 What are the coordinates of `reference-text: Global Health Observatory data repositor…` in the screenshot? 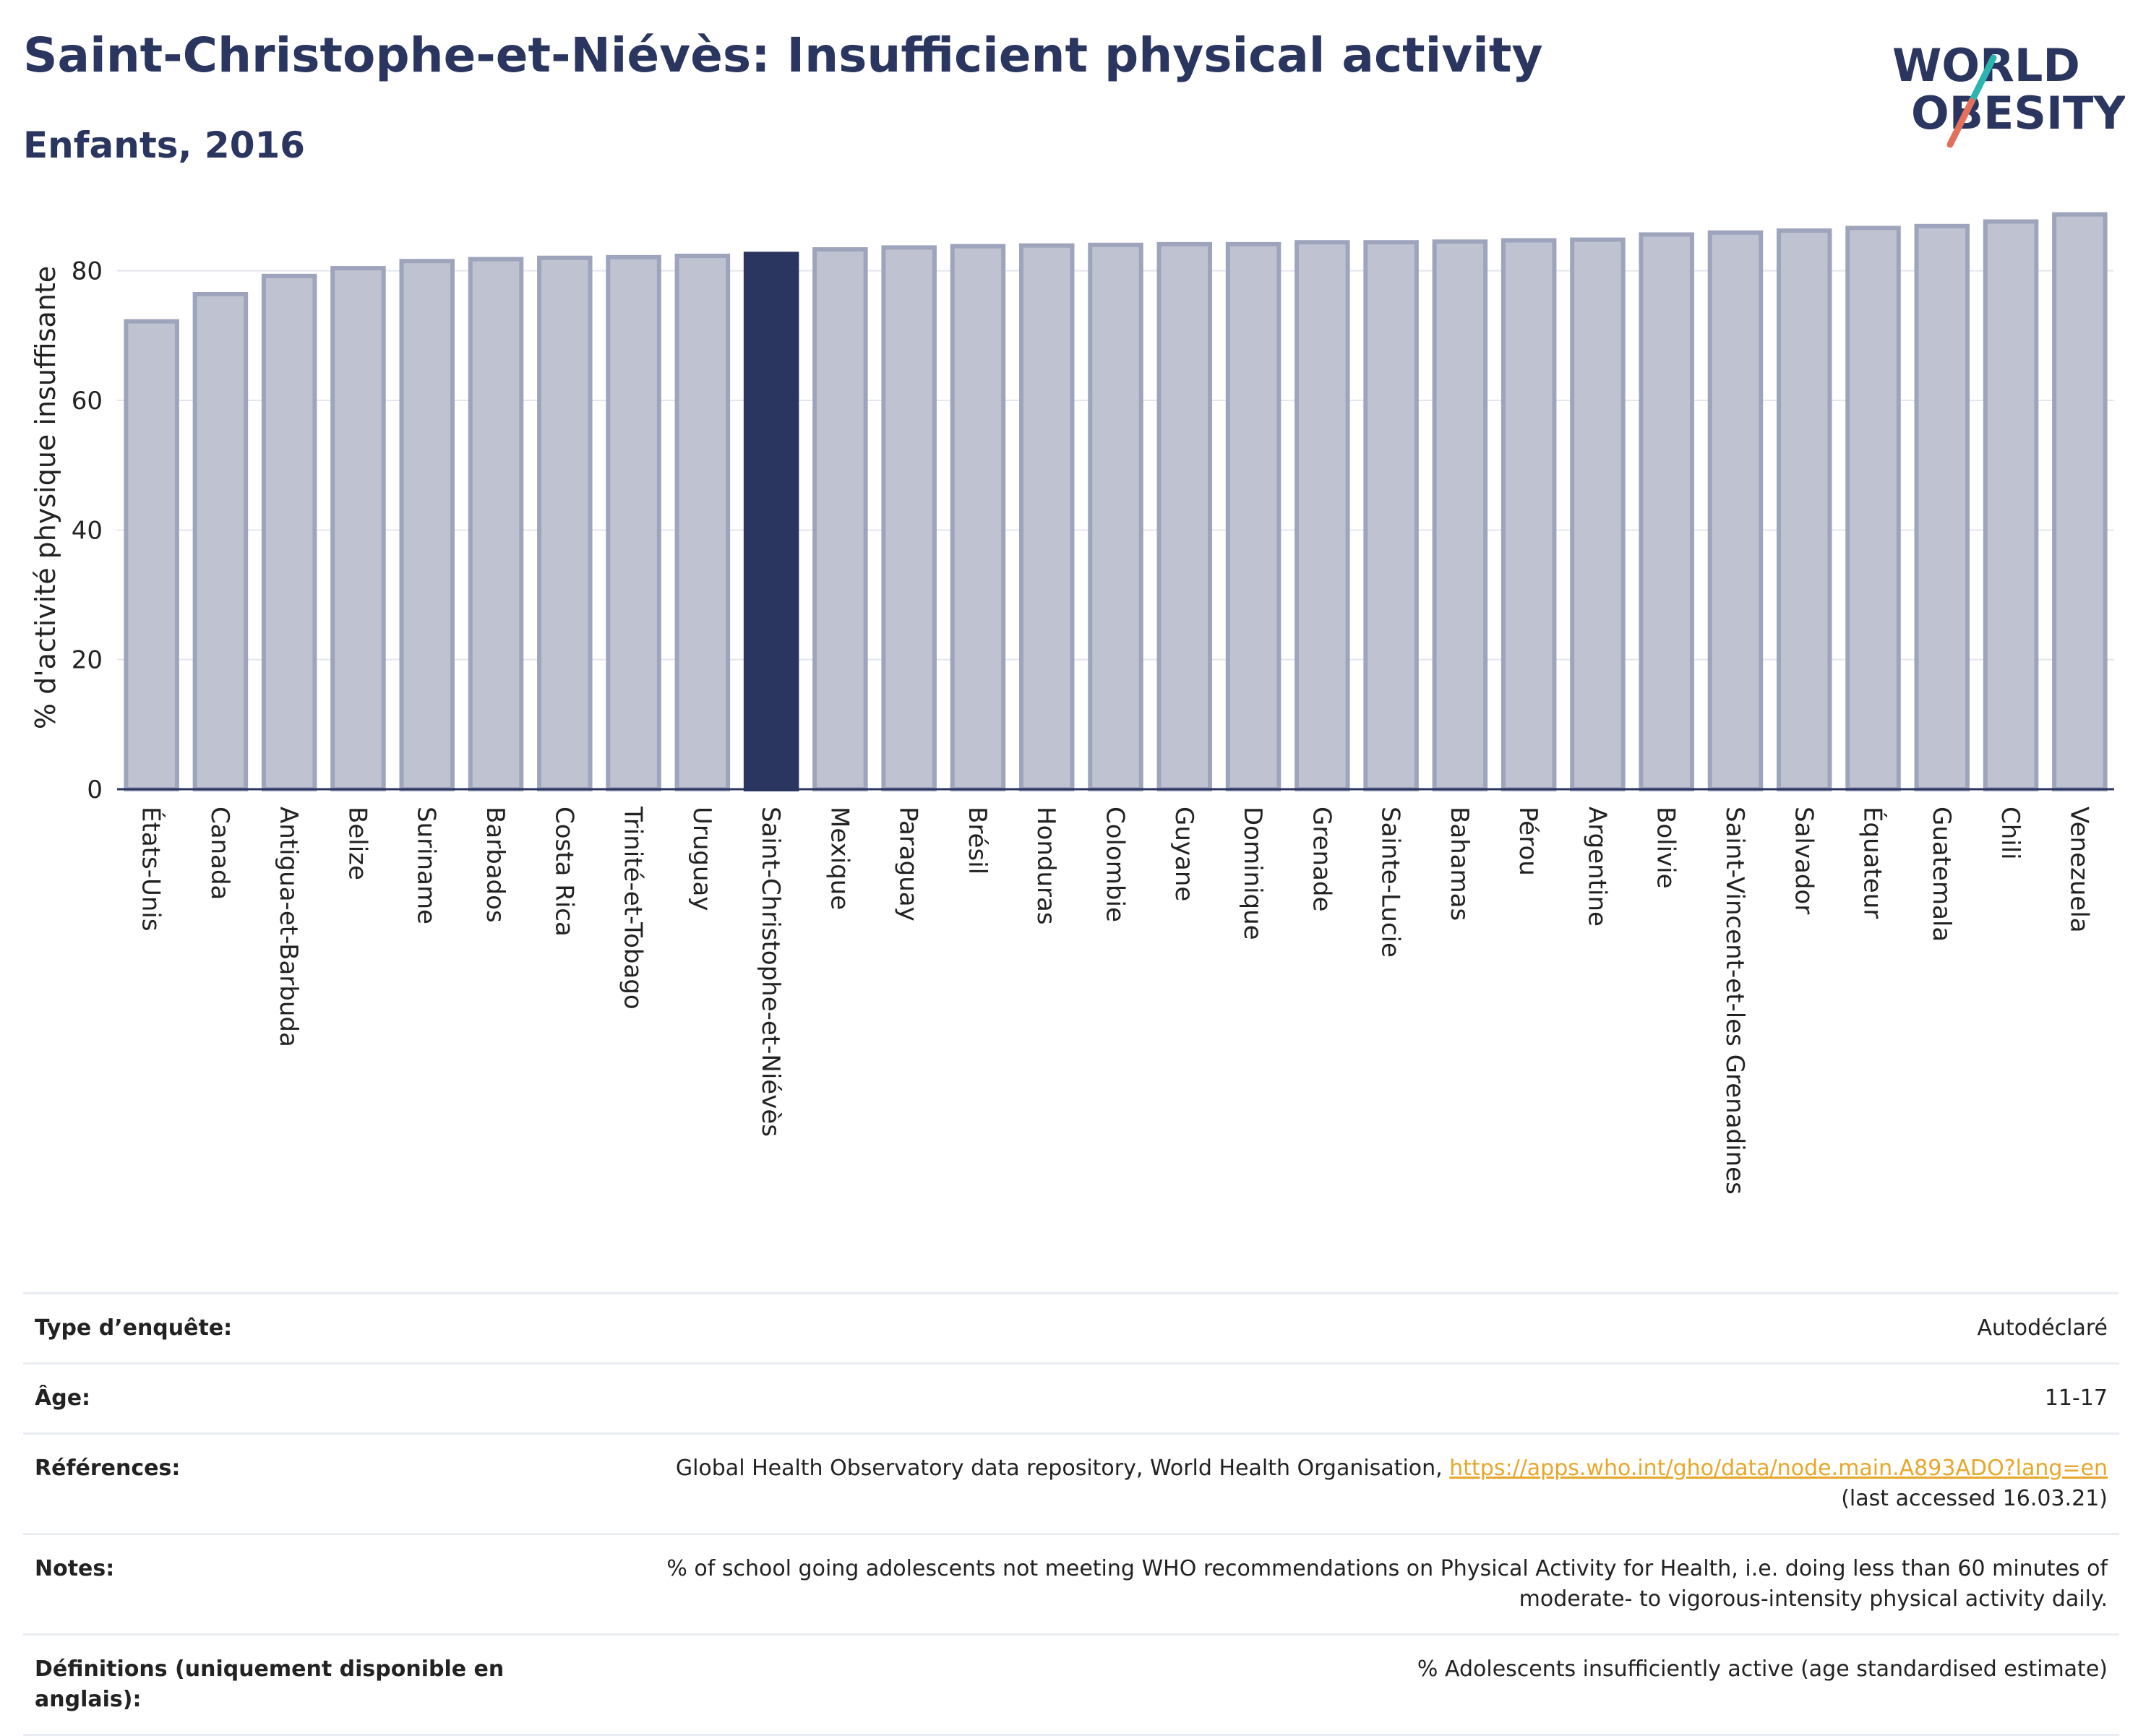 It's located at (1059, 1468).